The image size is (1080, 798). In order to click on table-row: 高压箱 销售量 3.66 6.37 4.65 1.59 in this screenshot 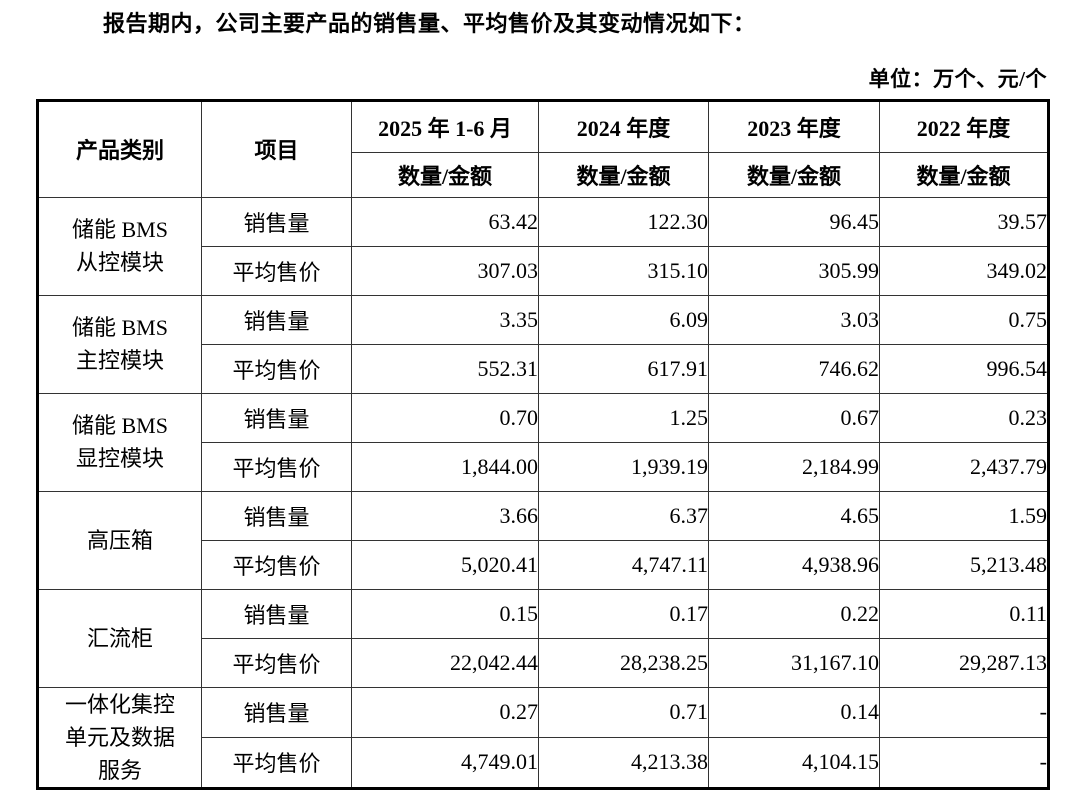, I will do `click(543, 540)`.